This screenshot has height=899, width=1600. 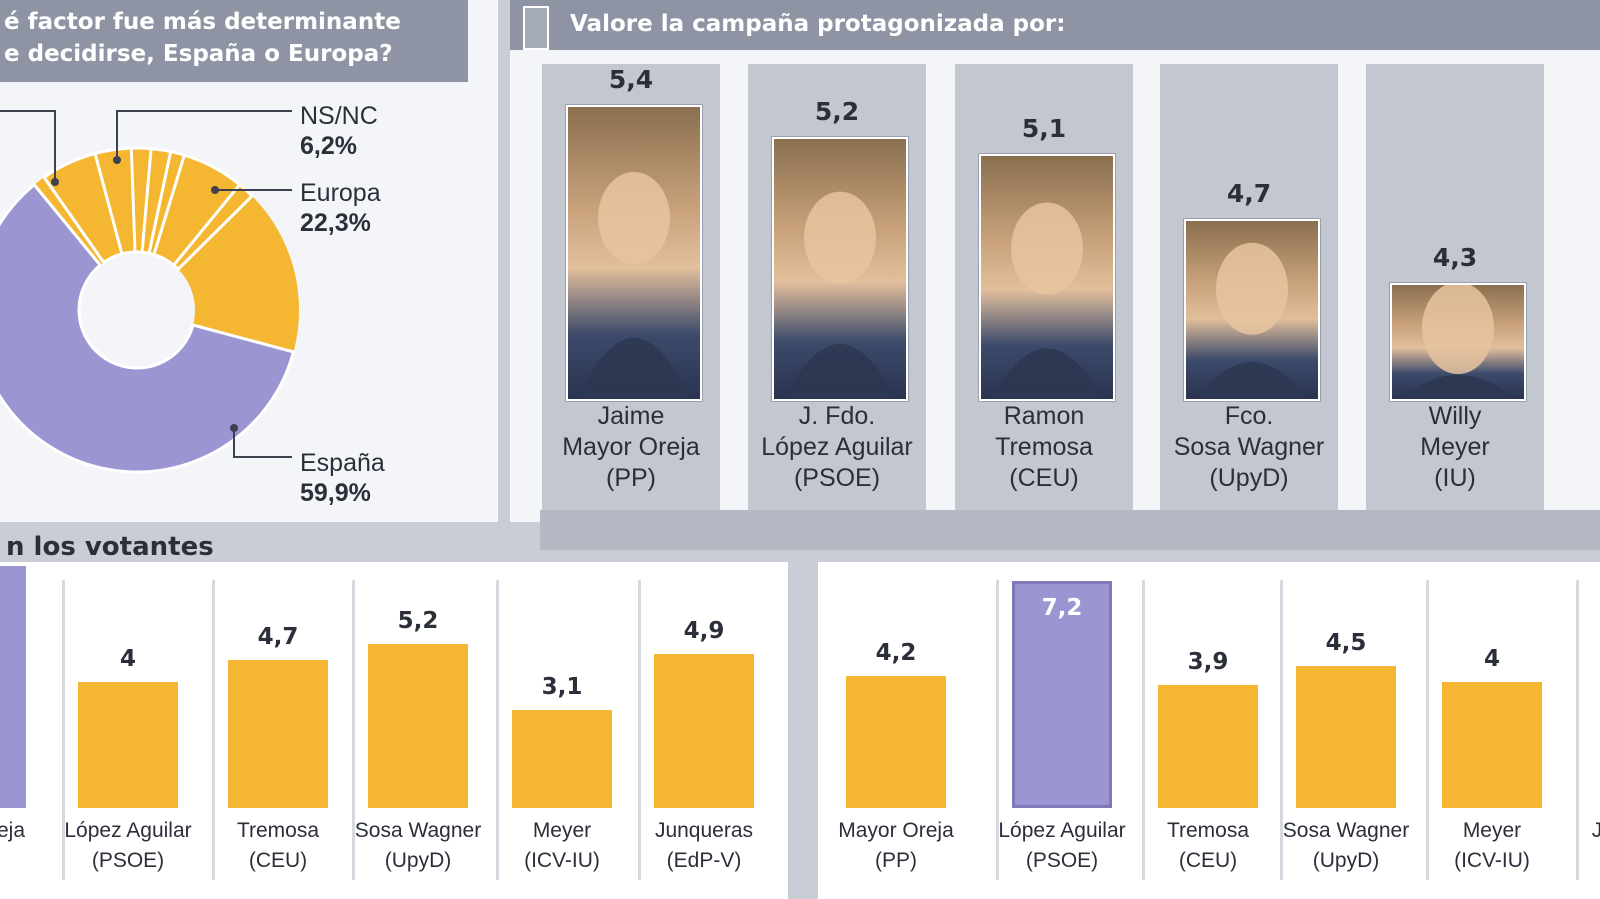 What do you see at coordinates (1044, 447) in the screenshot?
I see `candidate-name-line2: Tremosa` at bounding box center [1044, 447].